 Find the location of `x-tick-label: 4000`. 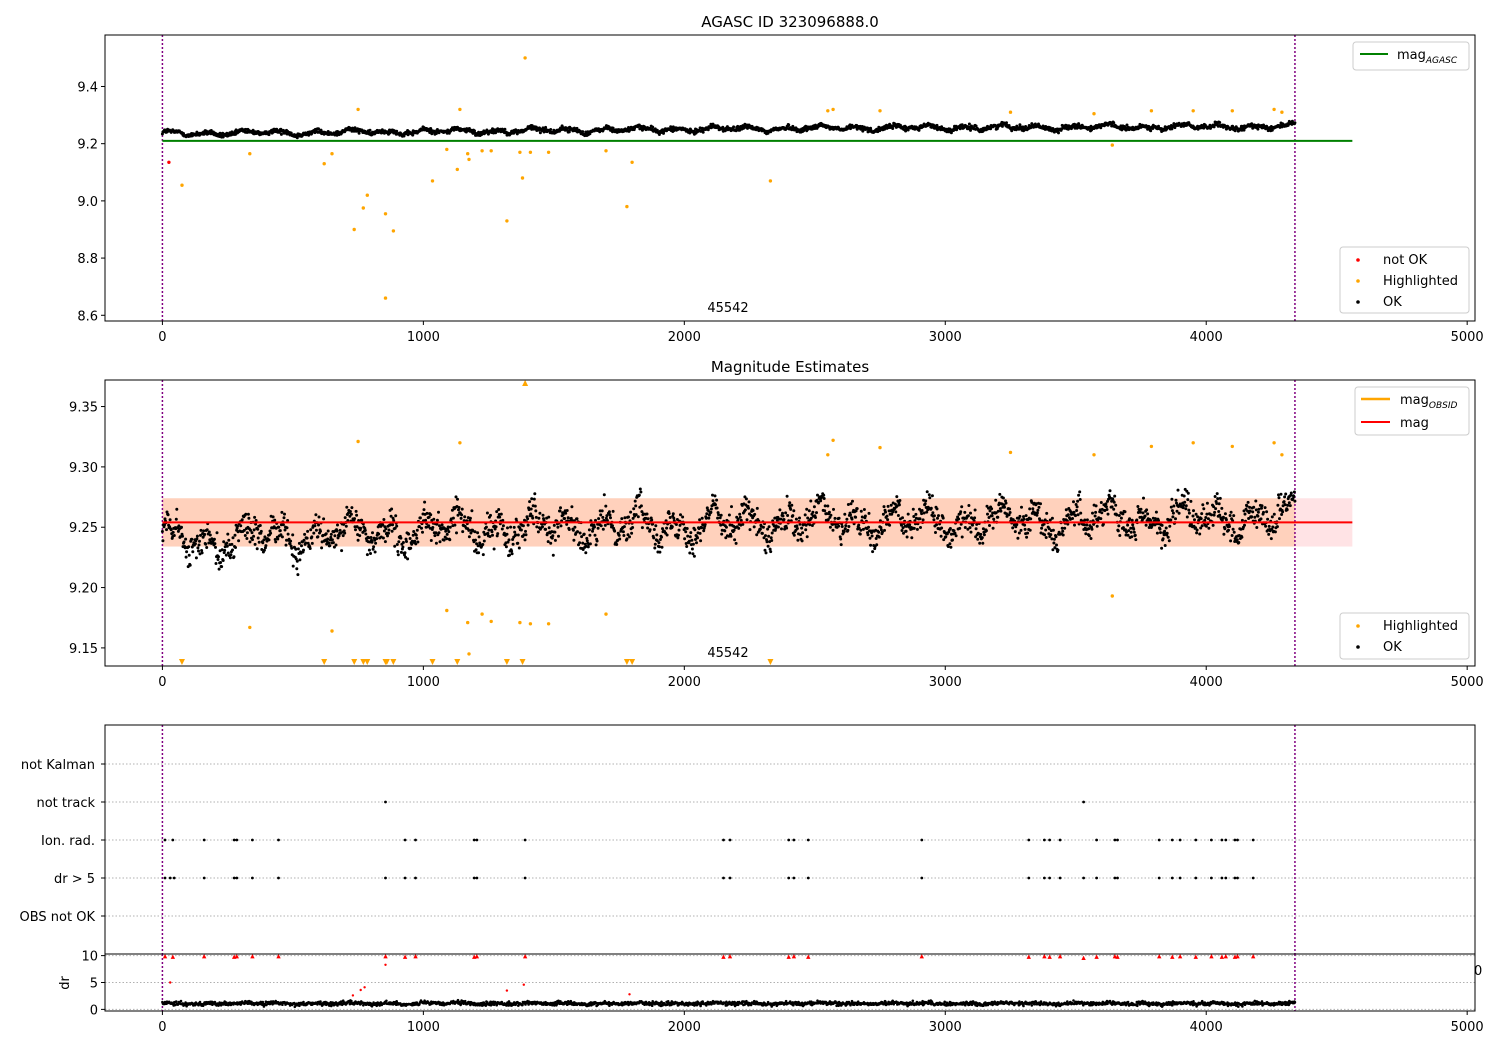

x-tick-label: 4000 is located at coordinates (1206, 682).